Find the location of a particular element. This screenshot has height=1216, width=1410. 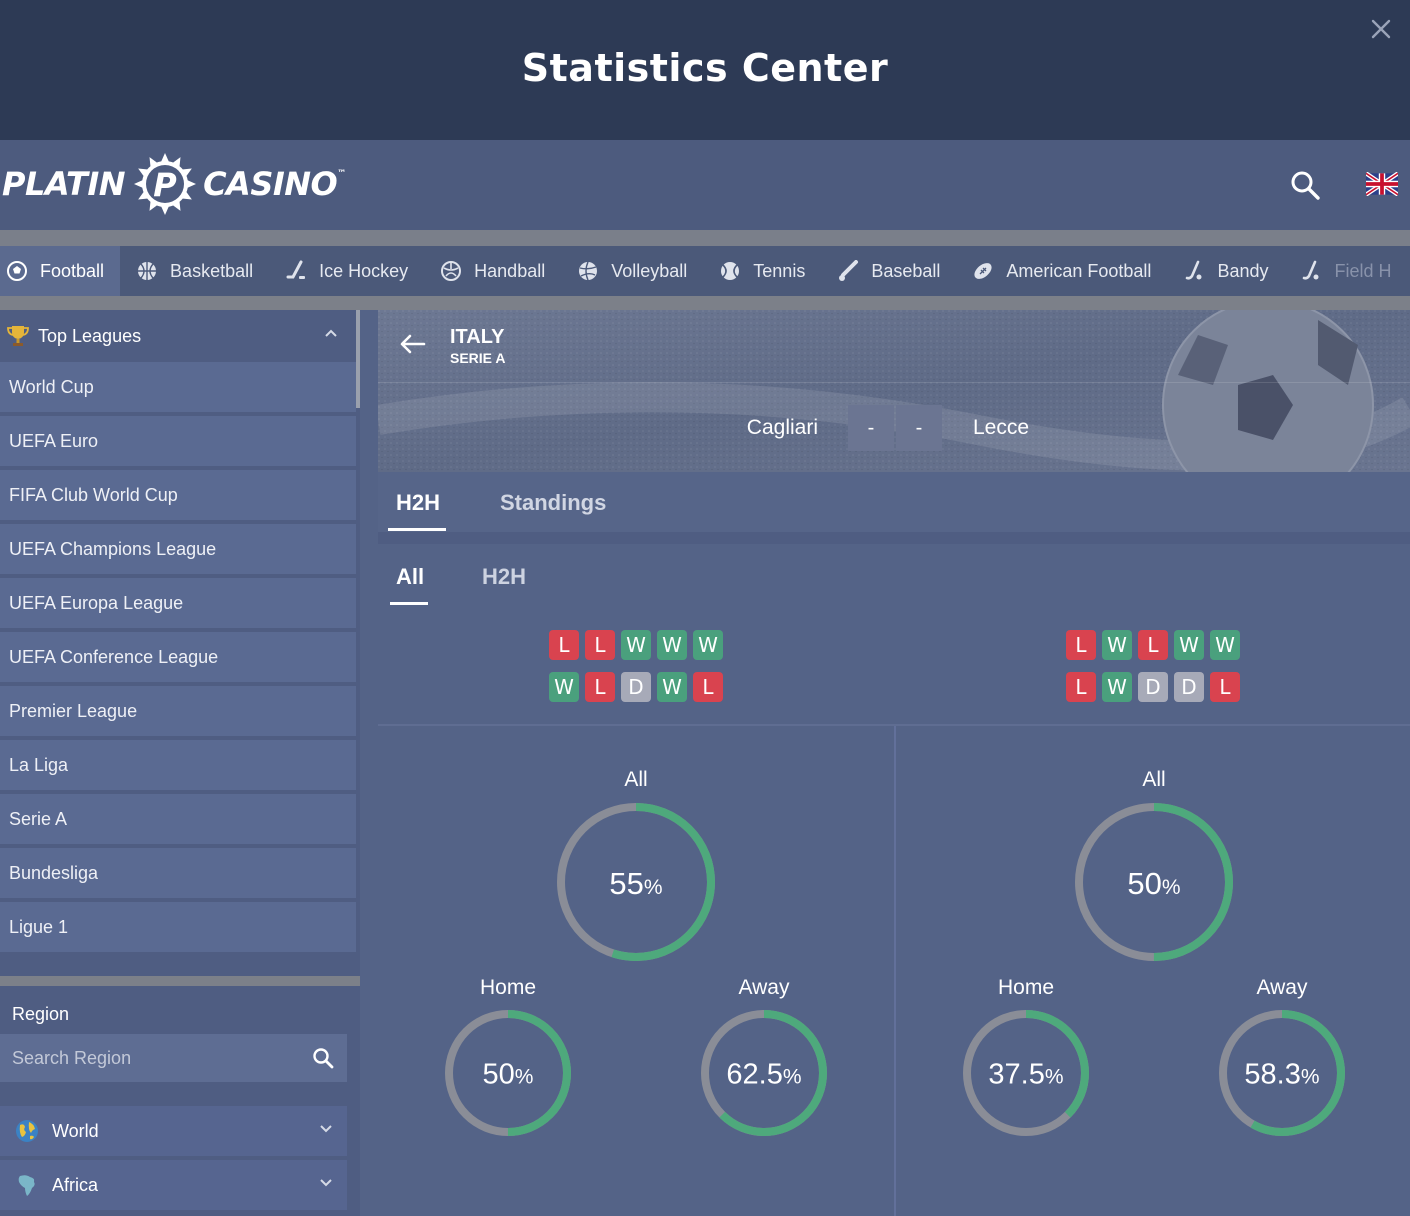

field-hockey-icon is located at coordinates (1311, 271).